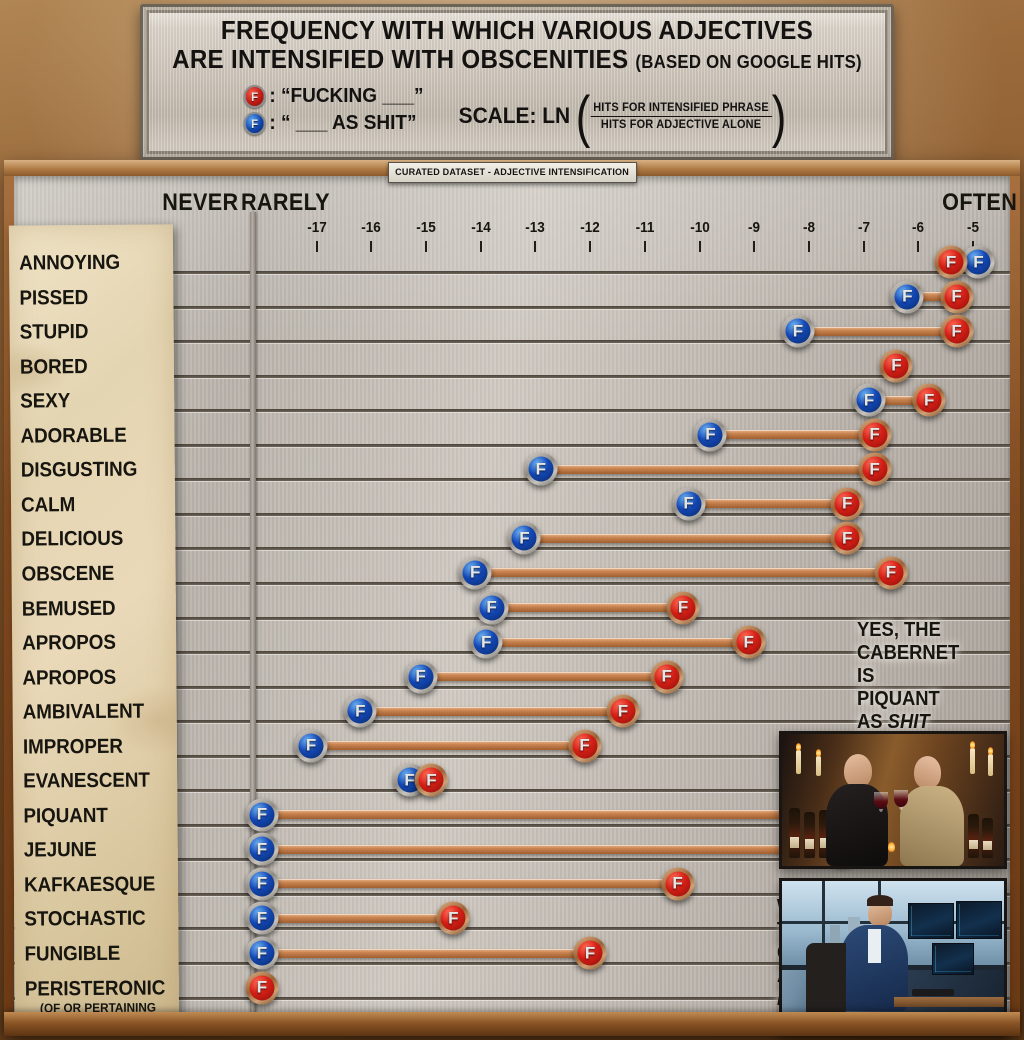 This screenshot has height=1040, width=1024. Describe the element at coordinates (699, 246) in the screenshot. I see `x-tick-mark--10` at that location.